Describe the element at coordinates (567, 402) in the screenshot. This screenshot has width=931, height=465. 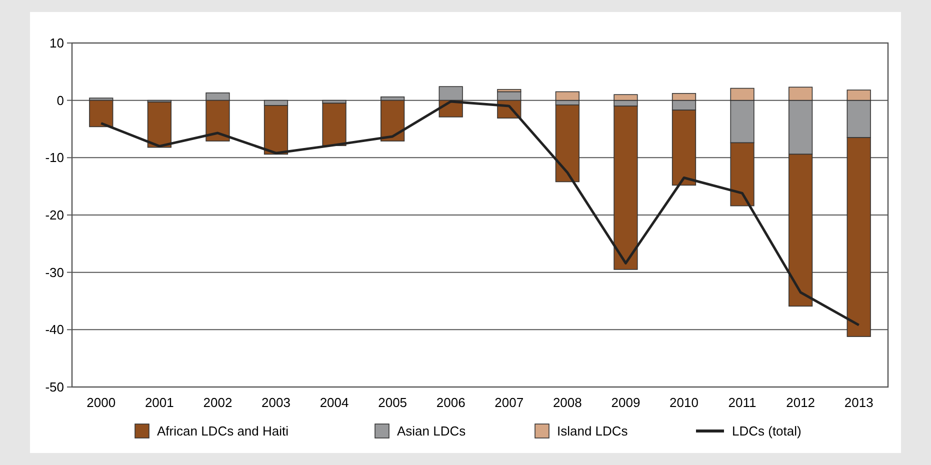
I see `x-tick-label: 2008` at that location.